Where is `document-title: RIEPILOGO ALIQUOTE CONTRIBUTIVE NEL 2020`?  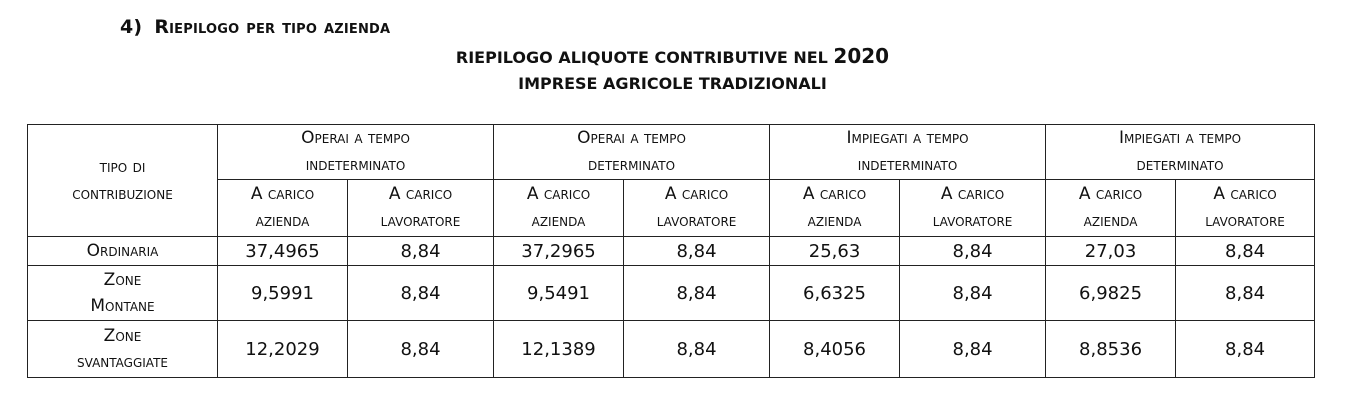
document-title: RIEPILOGO ALIQUOTE CONTRIBUTIVE NEL 2020 is located at coordinates (672, 56).